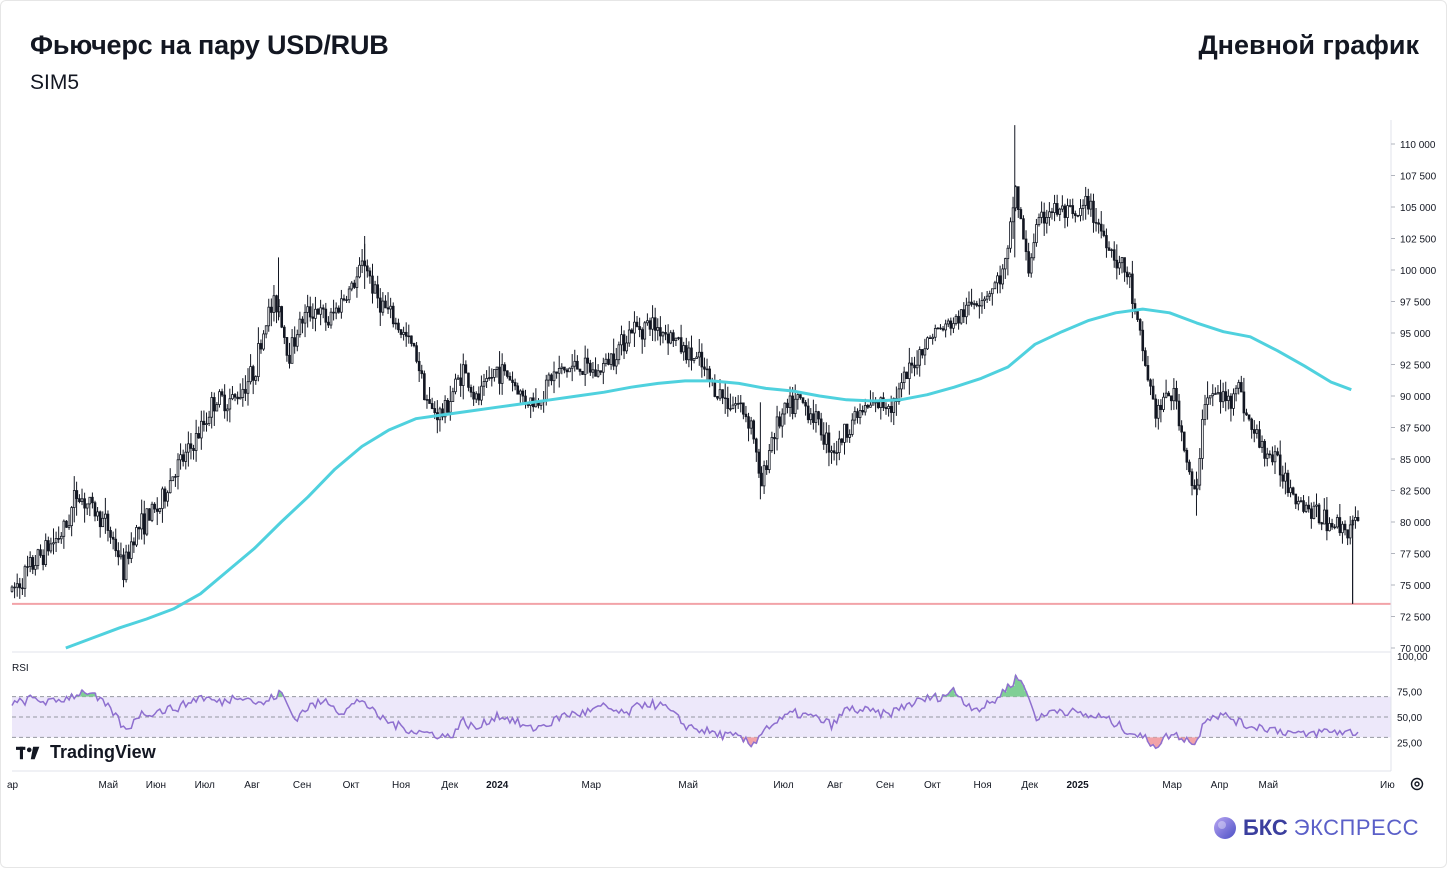 The height and width of the screenshot is (870, 1449). Describe the element at coordinates (55, 82) in the screenshot. I see `ticker-subtitle: SIM5` at that location.